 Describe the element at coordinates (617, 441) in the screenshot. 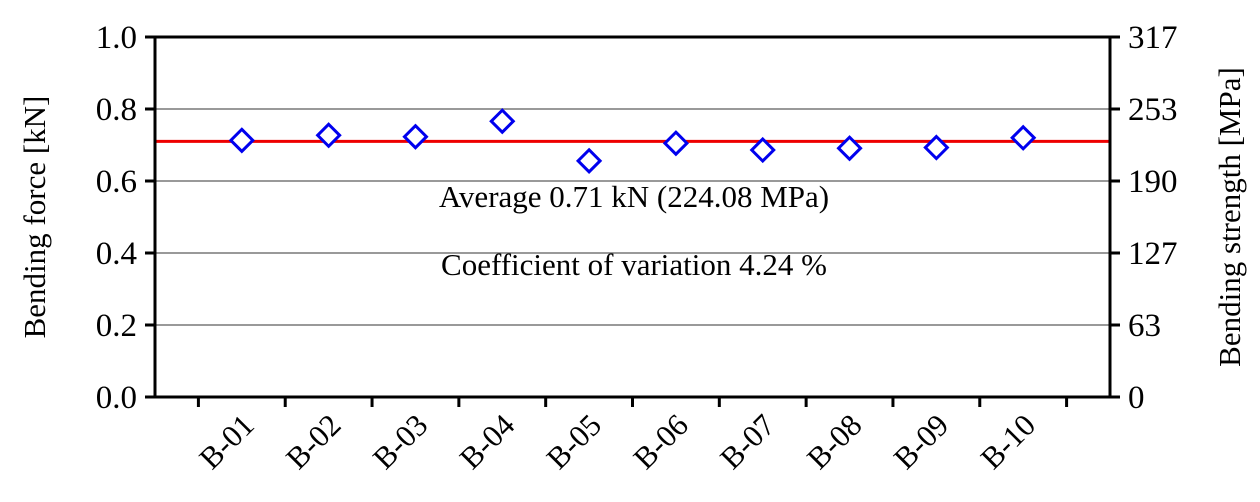

I see `x-category-labels: B-01 B-02 B-03 B-04 B-05 B-06 B-07 B-08 B-09 B-10` at that location.